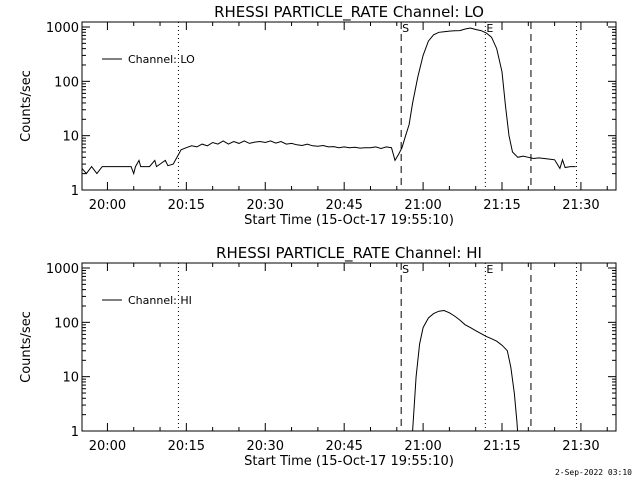  I want to click on chart-title: RHESSI PARTICLE_RATE Channel: LO, so click(349, 12).